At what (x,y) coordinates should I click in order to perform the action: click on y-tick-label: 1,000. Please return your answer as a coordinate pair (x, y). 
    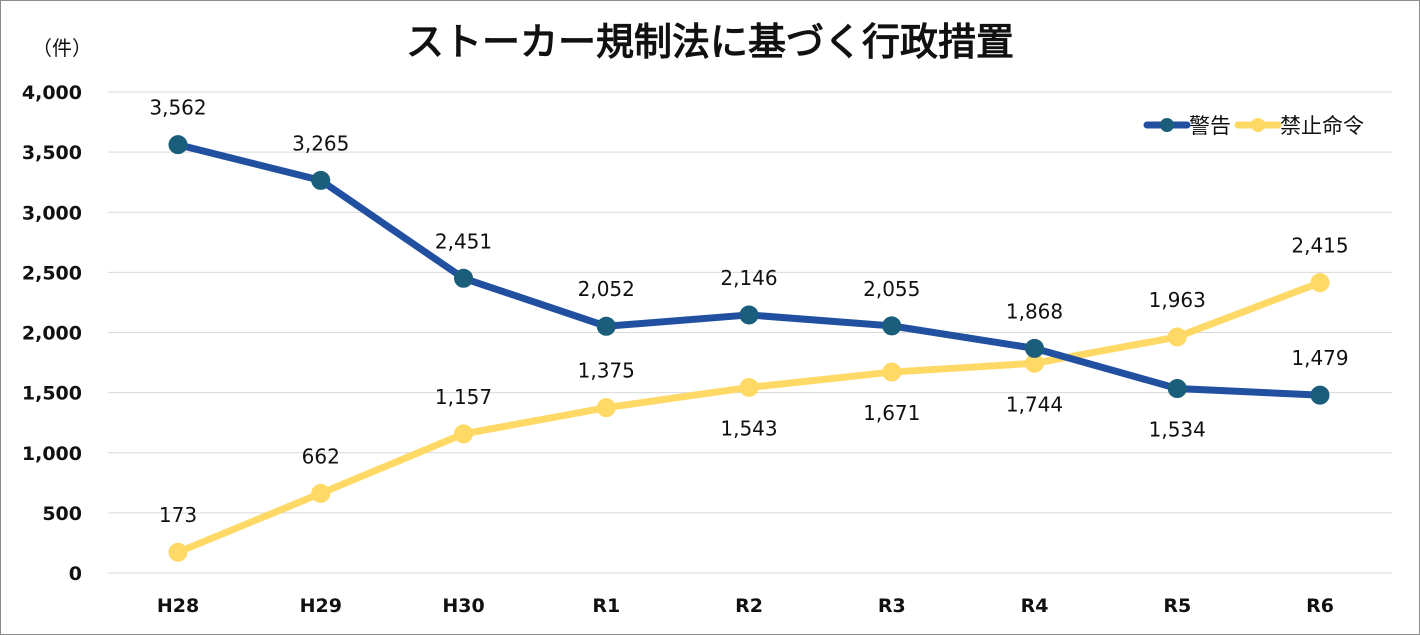
    Looking at the image, I should click on (52, 454).